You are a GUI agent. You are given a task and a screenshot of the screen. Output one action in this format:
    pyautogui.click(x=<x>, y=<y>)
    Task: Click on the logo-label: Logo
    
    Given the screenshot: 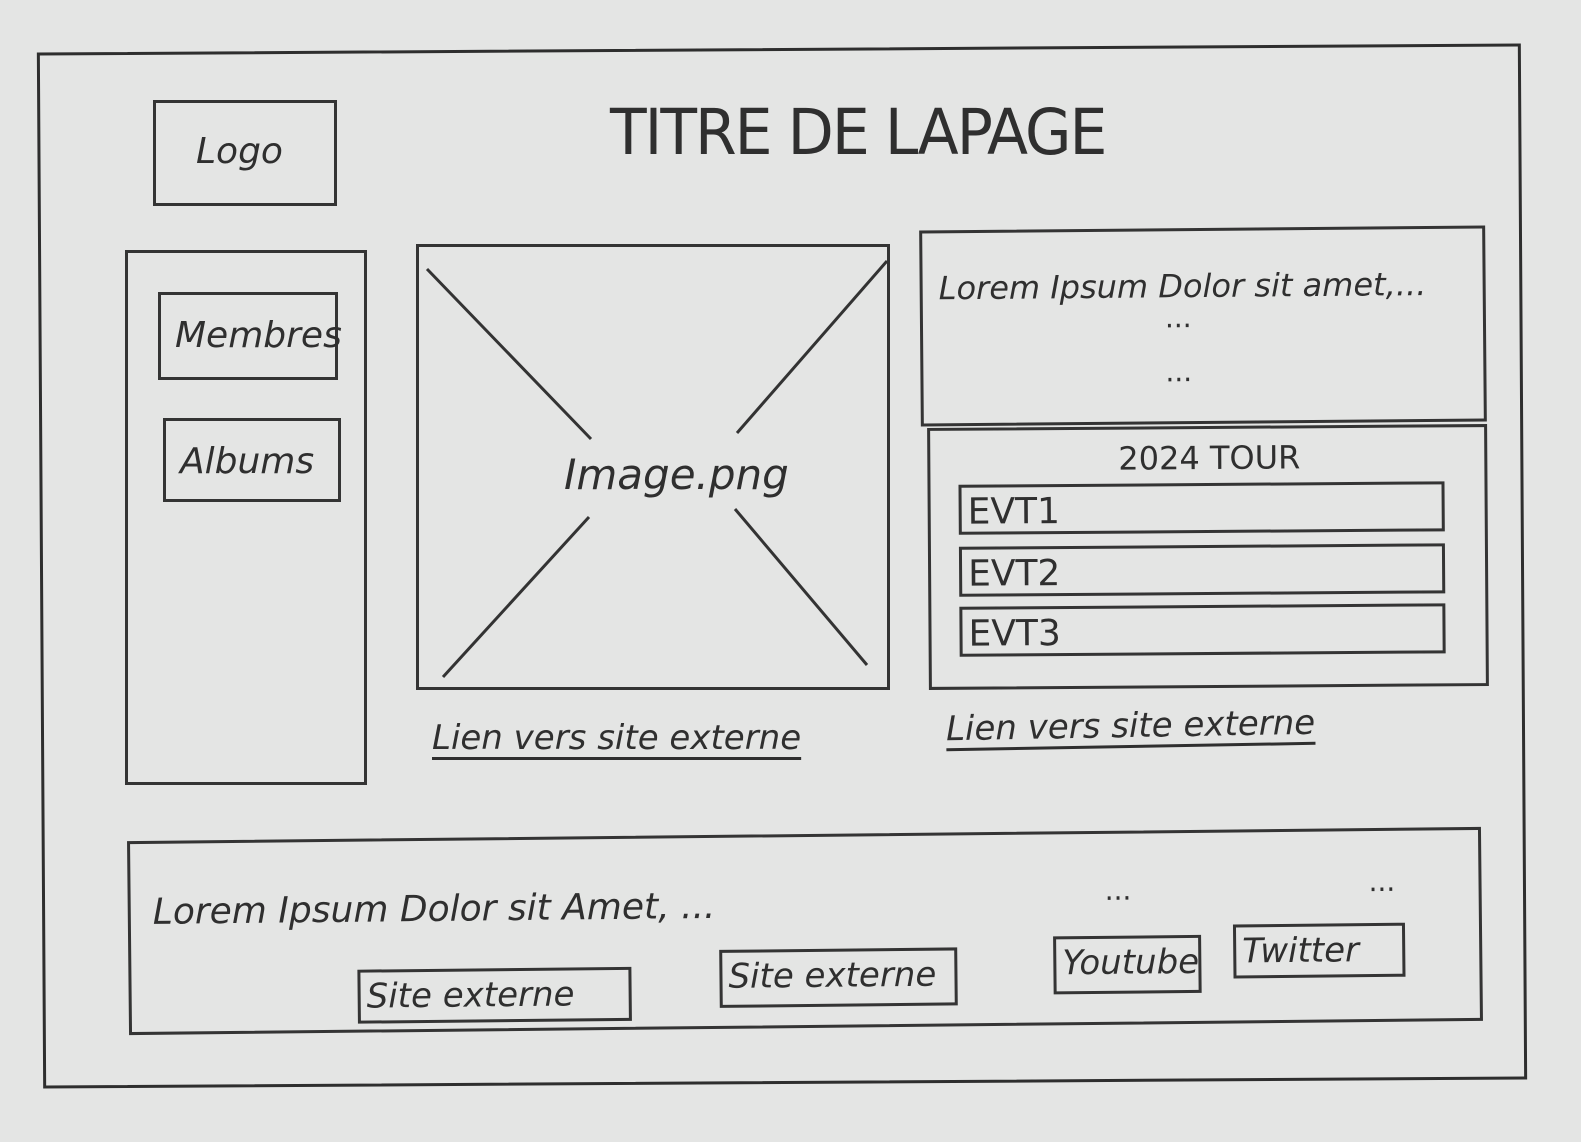 What is the action you would take?
    pyautogui.click(x=239, y=151)
    